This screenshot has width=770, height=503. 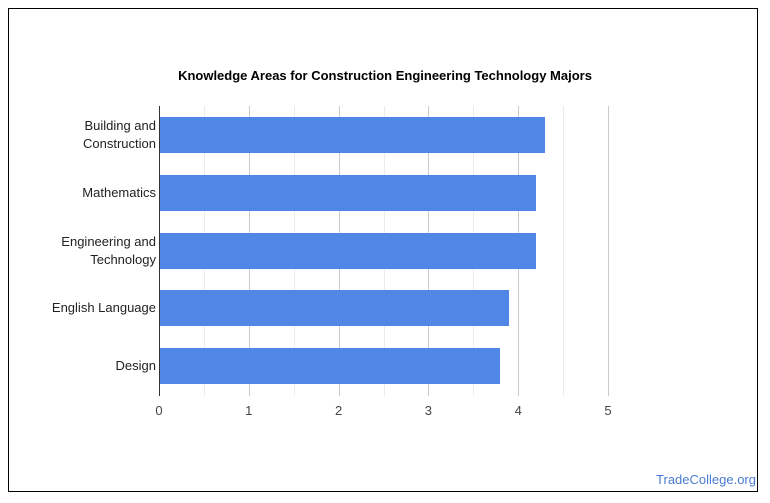 What do you see at coordinates (608, 410) in the screenshot?
I see `x-tick-label: 5` at bounding box center [608, 410].